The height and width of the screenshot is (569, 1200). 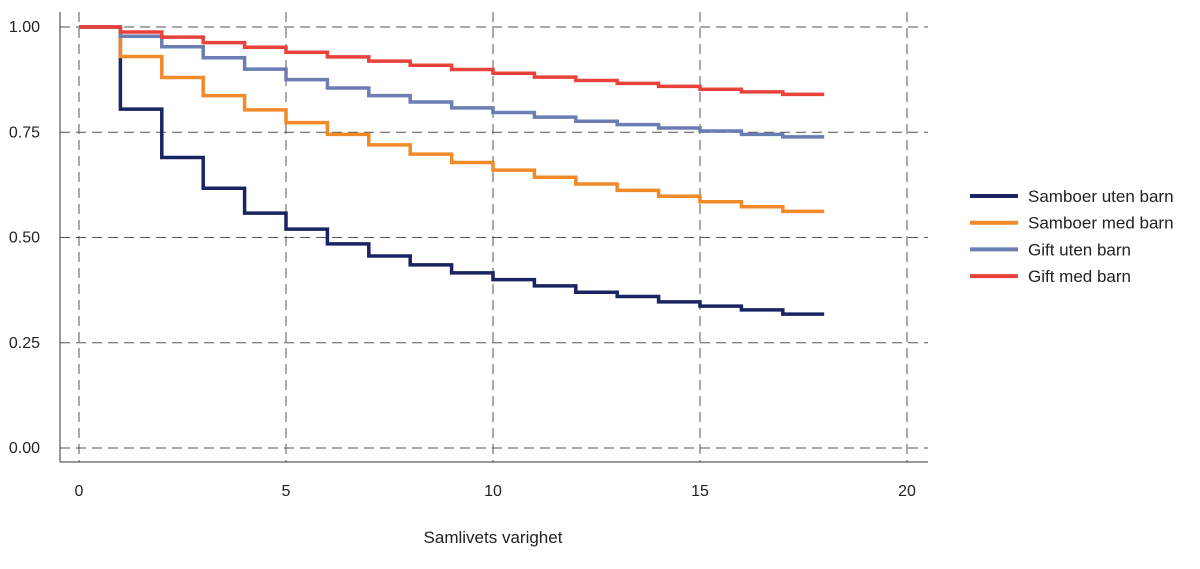 I want to click on x-tick-label: 10, so click(x=493, y=491).